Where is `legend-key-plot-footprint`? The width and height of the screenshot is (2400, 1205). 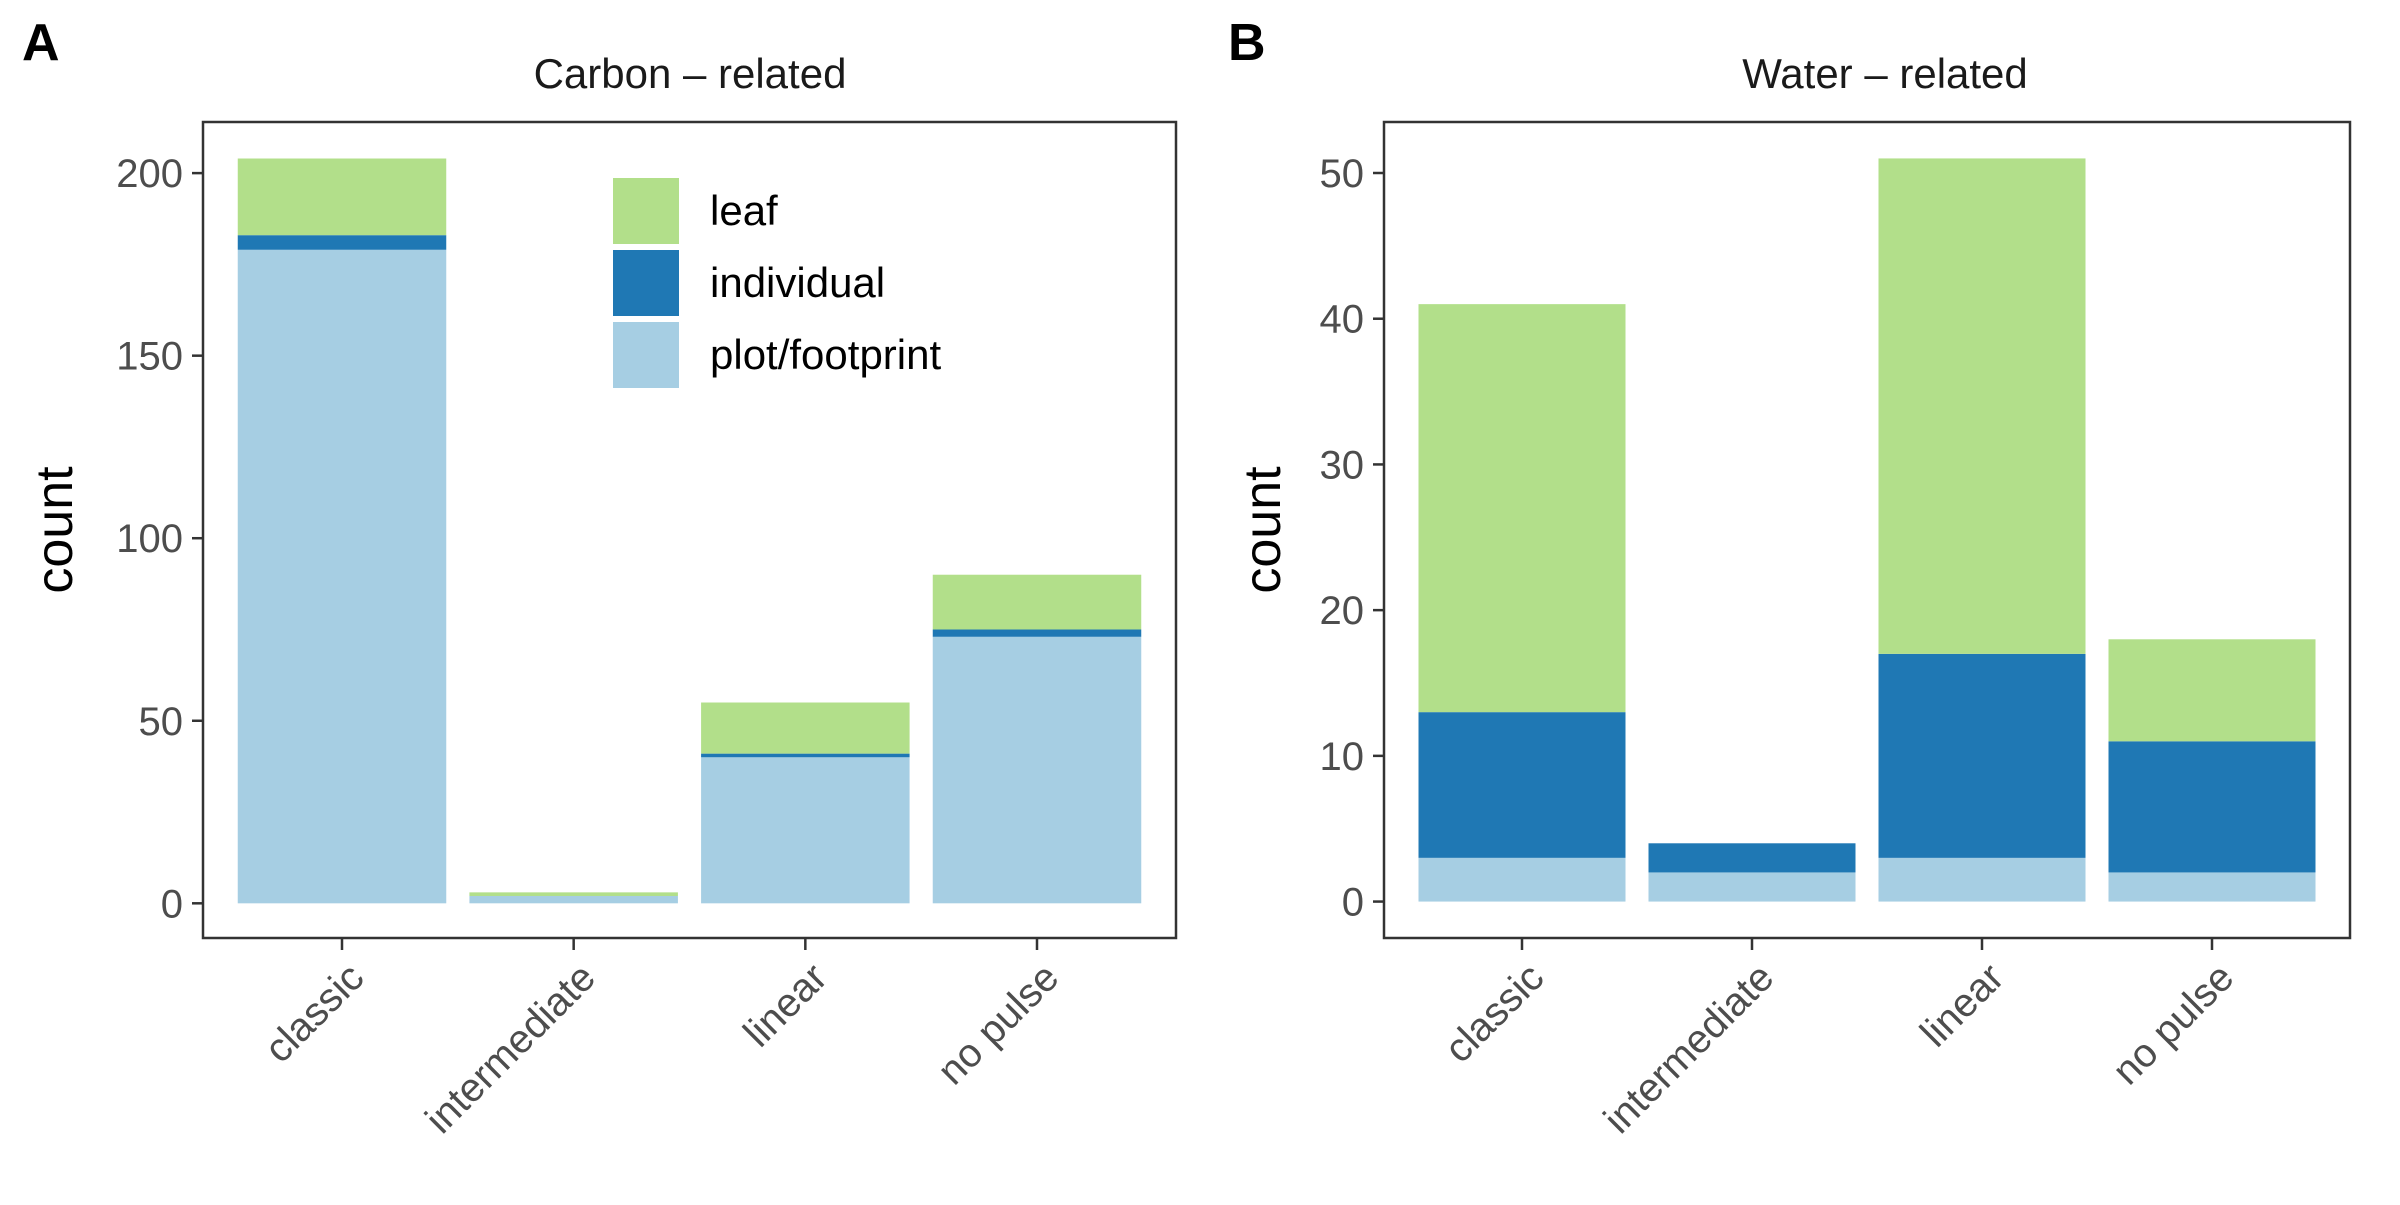
legend-key-plot-footprint is located at coordinates (646, 355).